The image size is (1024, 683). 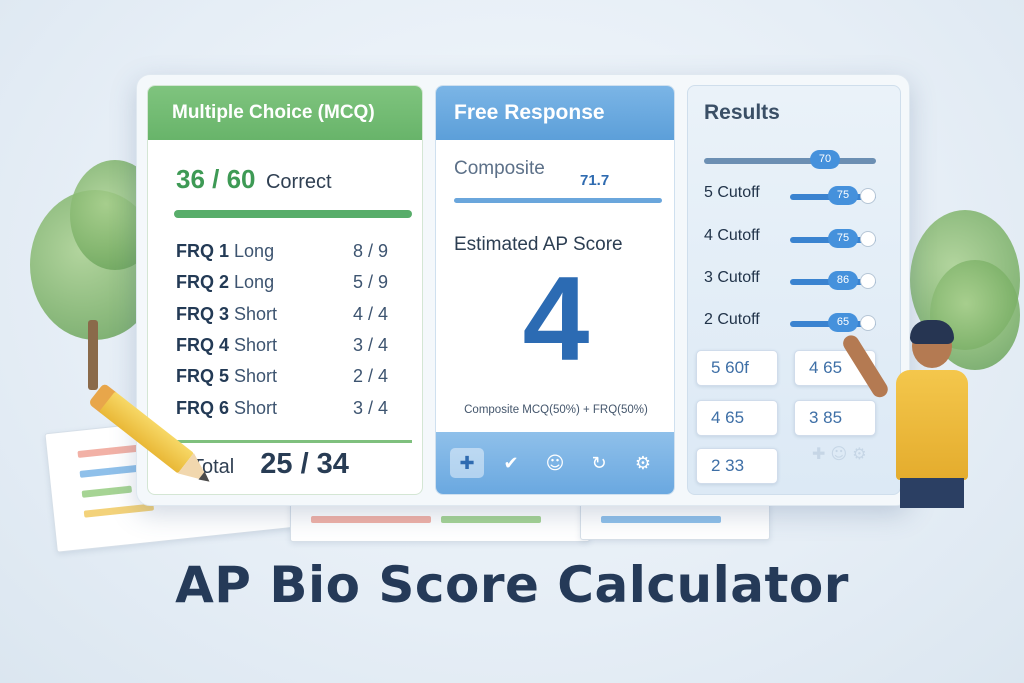 I want to click on person-illustration, so click(x=915, y=413).